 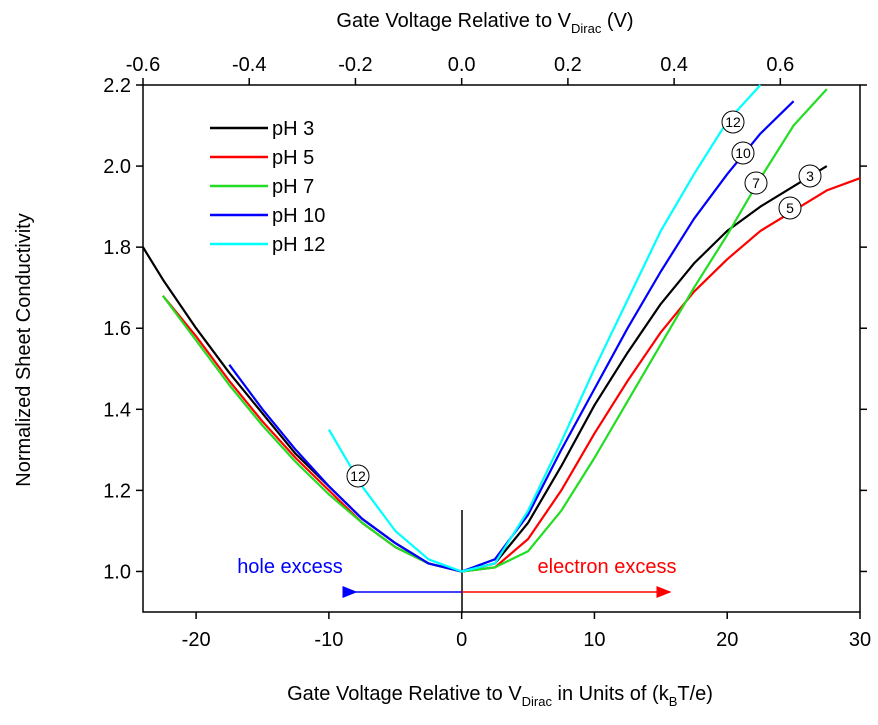 I want to click on y-tick-label: 1.0, so click(x=117, y=572).